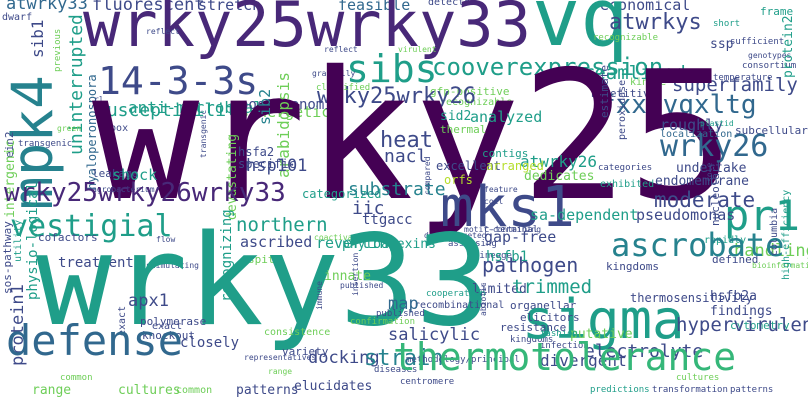  I want to click on word-ttgacc-reading: confirmation, so click(383, 322).